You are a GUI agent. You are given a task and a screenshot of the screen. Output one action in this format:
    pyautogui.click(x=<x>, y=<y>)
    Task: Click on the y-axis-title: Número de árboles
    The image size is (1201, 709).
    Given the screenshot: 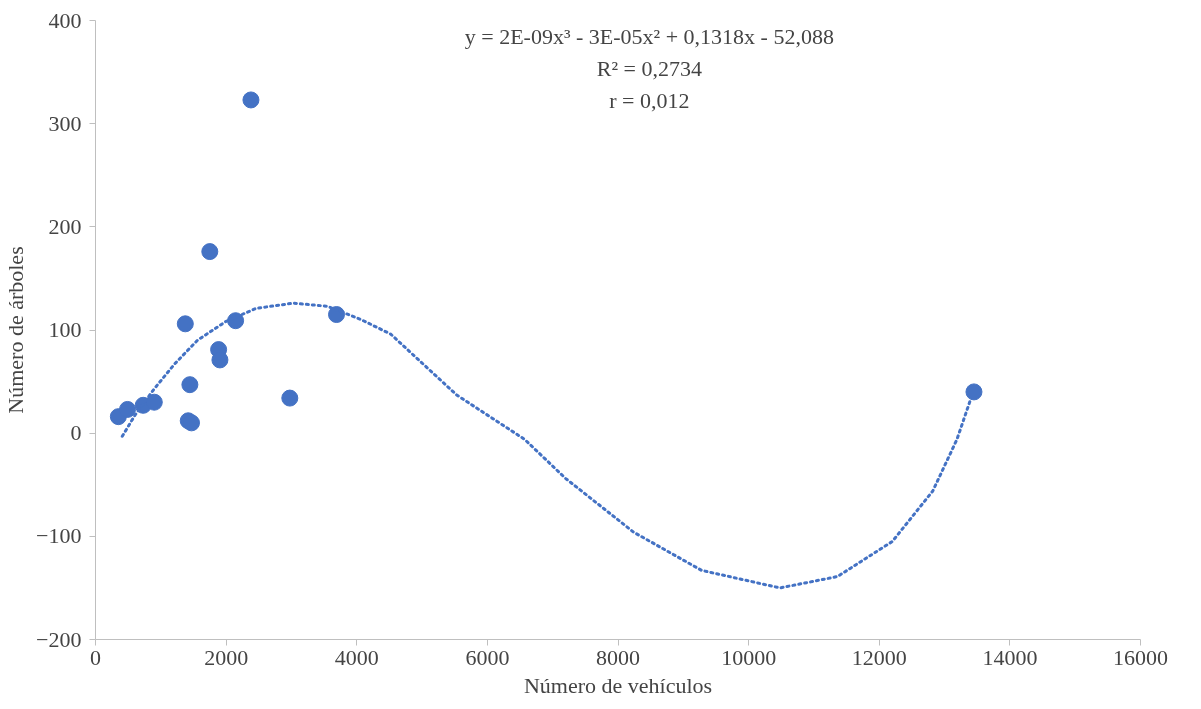 What is the action you would take?
    pyautogui.click(x=16, y=330)
    